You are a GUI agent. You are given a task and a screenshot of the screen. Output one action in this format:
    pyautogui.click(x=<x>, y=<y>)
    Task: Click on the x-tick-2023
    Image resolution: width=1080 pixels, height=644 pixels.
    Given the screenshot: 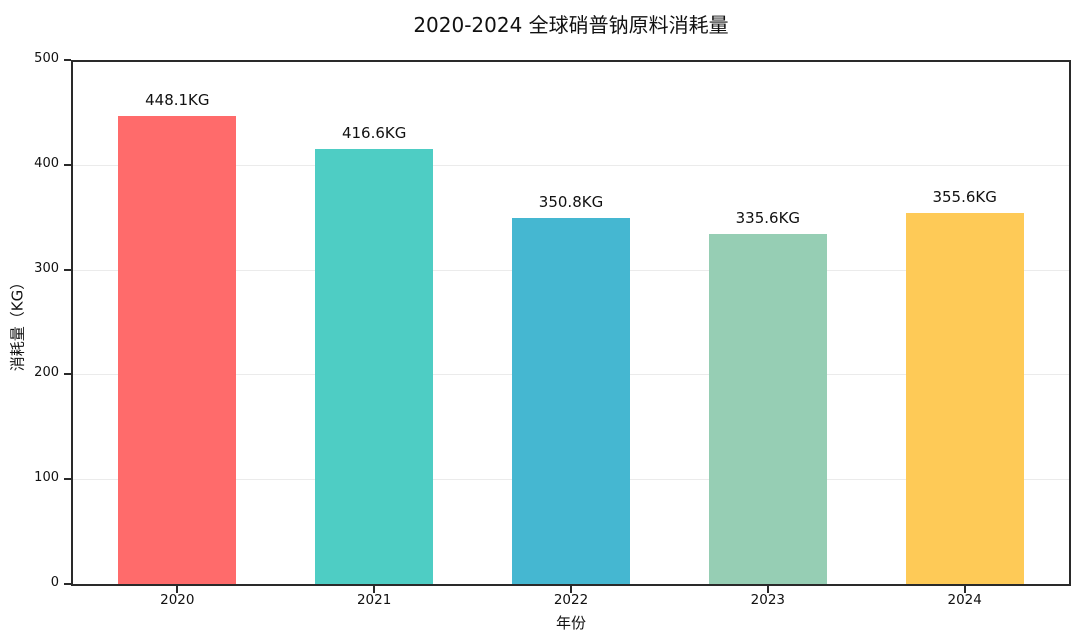 What is the action you would take?
    pyautogui.click(x=767, y=589)
    